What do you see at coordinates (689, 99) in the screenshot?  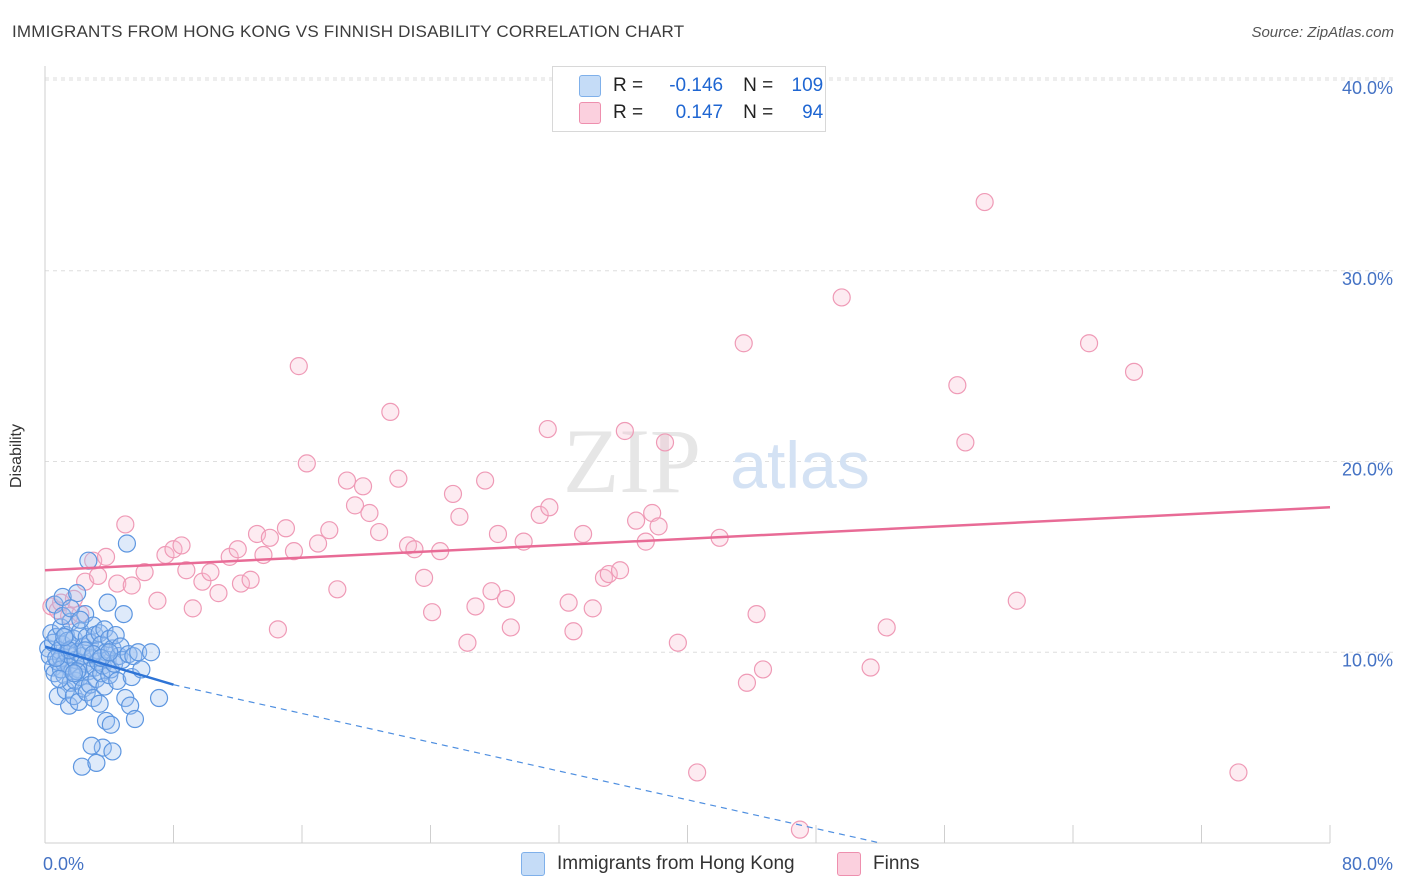 I see `correlation-legend: R = -0.146 N = 109 R = 0.147 N = 94` at bounding box center [689, 99].